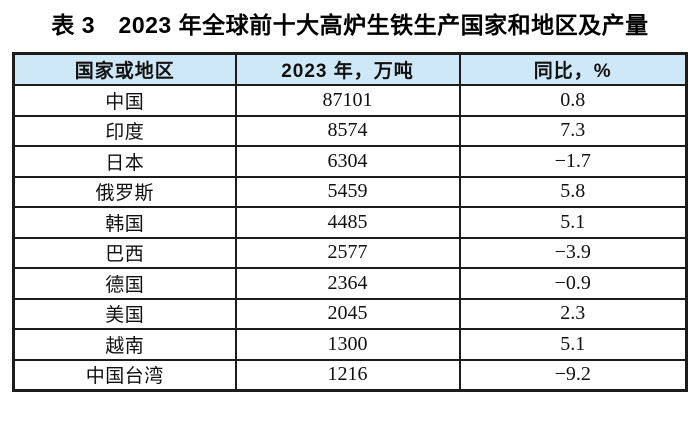 The height and width of the screenshot is (440, 700). What do you see at coordinates (124, 344) in the screenshot?
I see `cell-region: 越南` at bounding box center [124, 344].